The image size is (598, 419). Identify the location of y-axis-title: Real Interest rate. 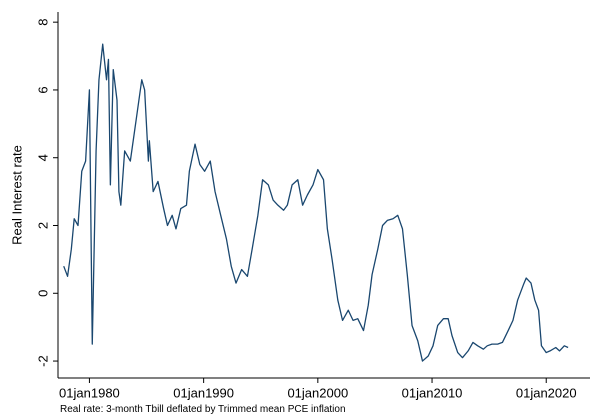
(16, 195).